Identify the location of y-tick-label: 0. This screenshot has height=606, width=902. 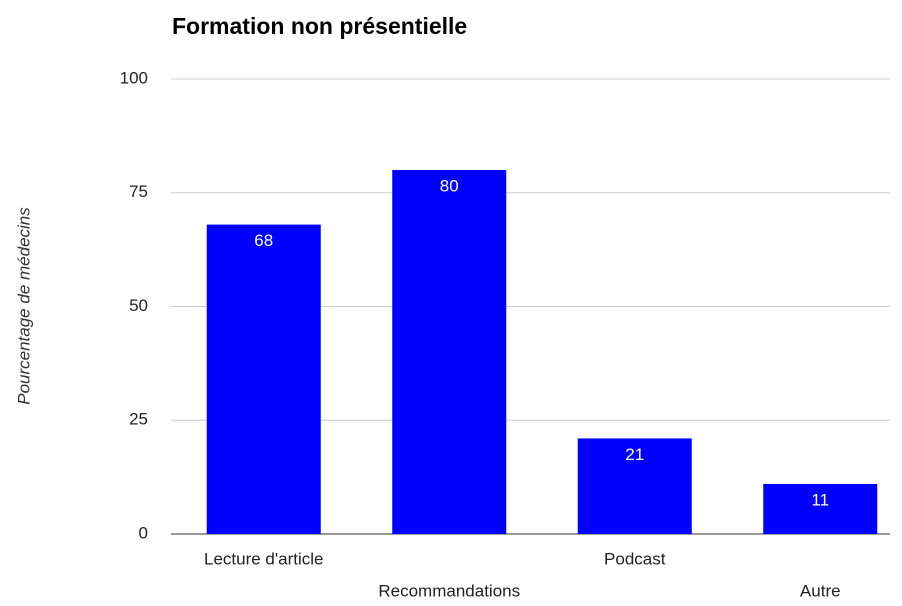
(143, 532).